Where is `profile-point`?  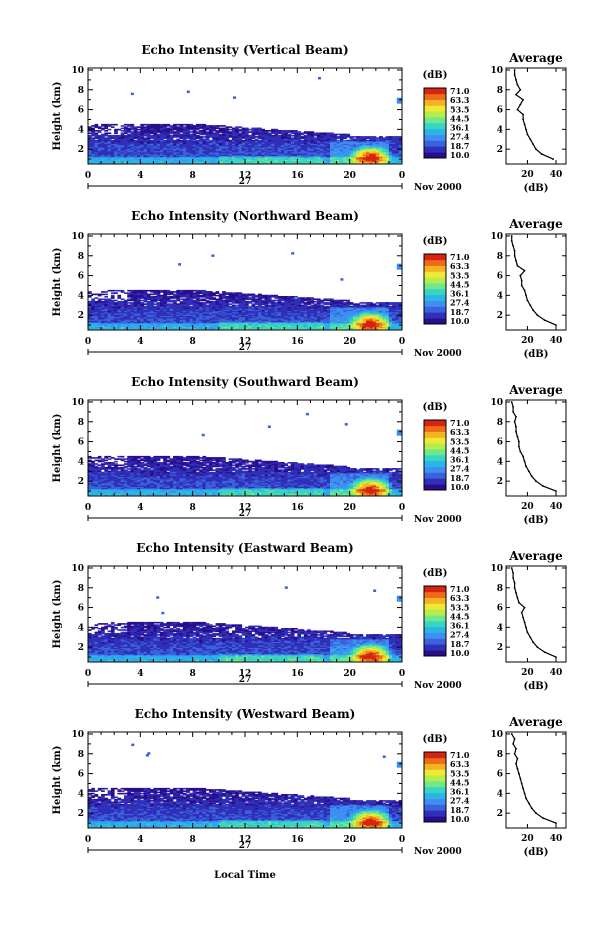
profile-point is located at coordinates (520, 104).